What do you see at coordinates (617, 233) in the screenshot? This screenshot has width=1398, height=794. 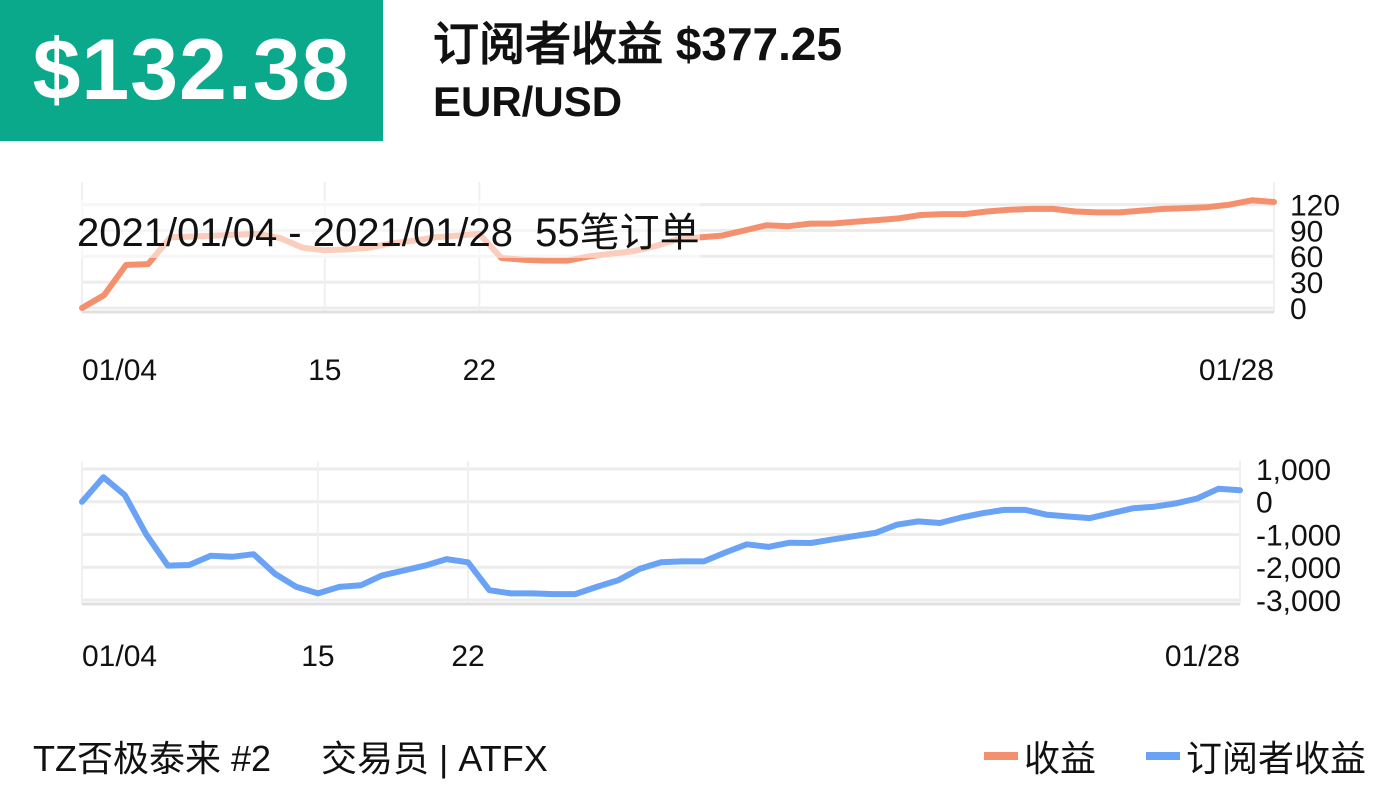 I see `order-count: 55笔订单` at bounding box center [617, 233].